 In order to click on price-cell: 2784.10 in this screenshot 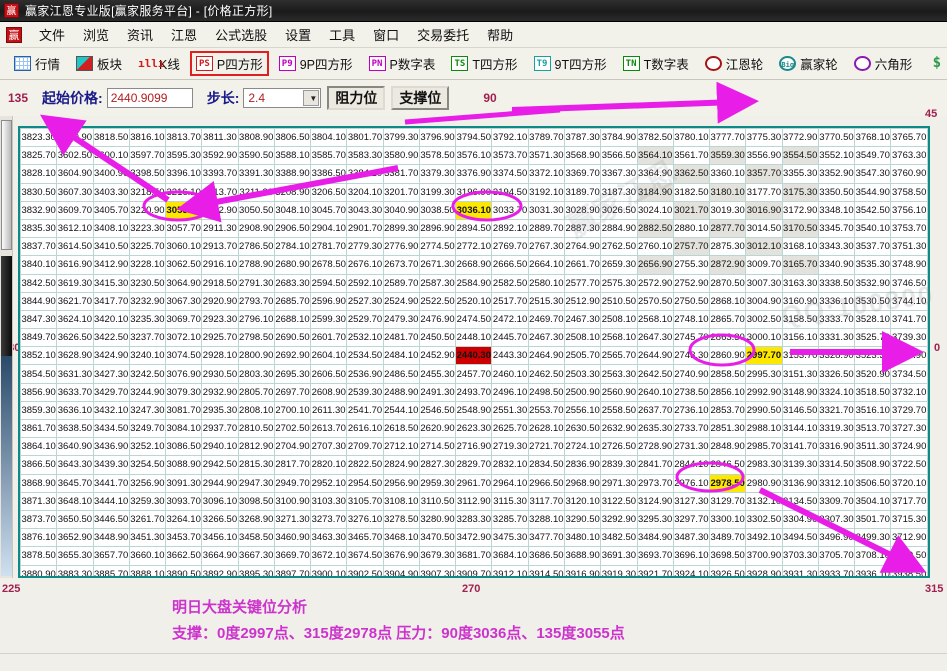, I will do `click(292, 247)`.